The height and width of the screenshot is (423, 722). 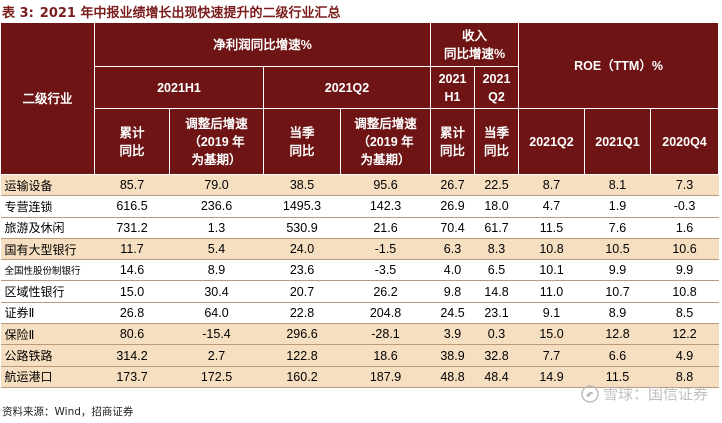 I want to click on cell-np-h1-cum: 616.5, so click(x=132, y=206).